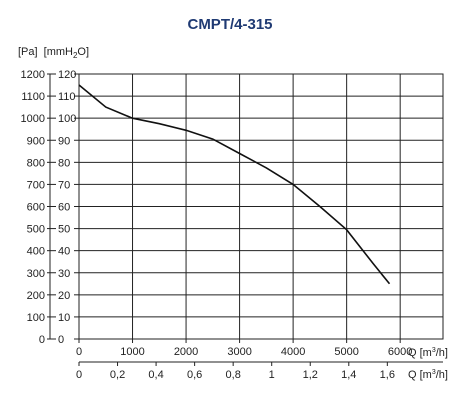  I want to click on y-ticks-mmh2o: 0 10 20 30 40 50 60 70 80 90 100 110 120, so click(68, 207).